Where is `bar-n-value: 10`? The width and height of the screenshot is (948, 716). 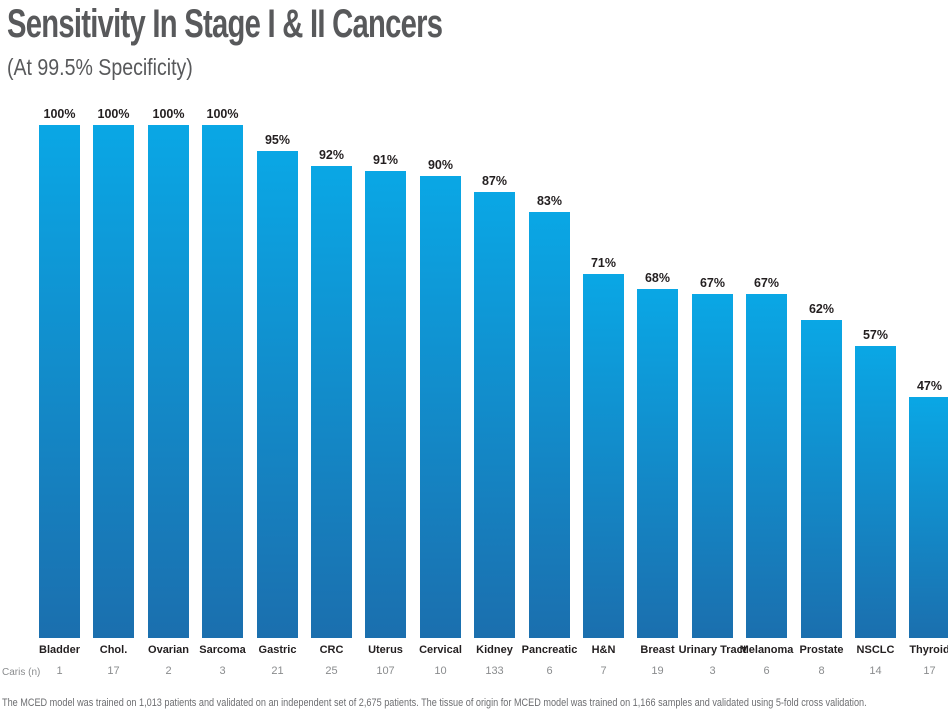
bar-n-value: 10 is located at coordinates (440, 671).